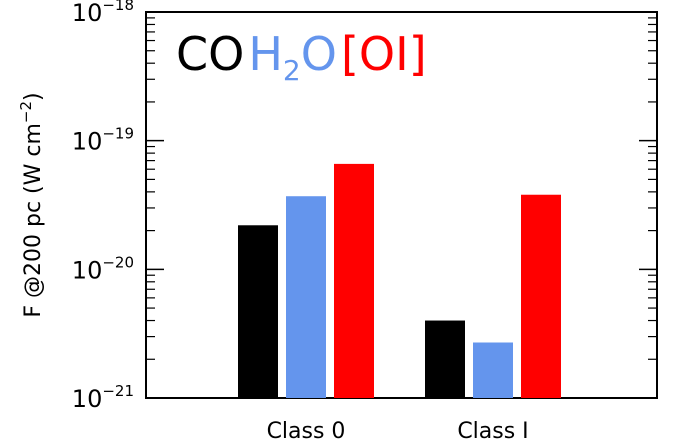 The height and width of the screenshot is (446, 679). I want to click on y-tick-label: 10−19, so click(103, 140).